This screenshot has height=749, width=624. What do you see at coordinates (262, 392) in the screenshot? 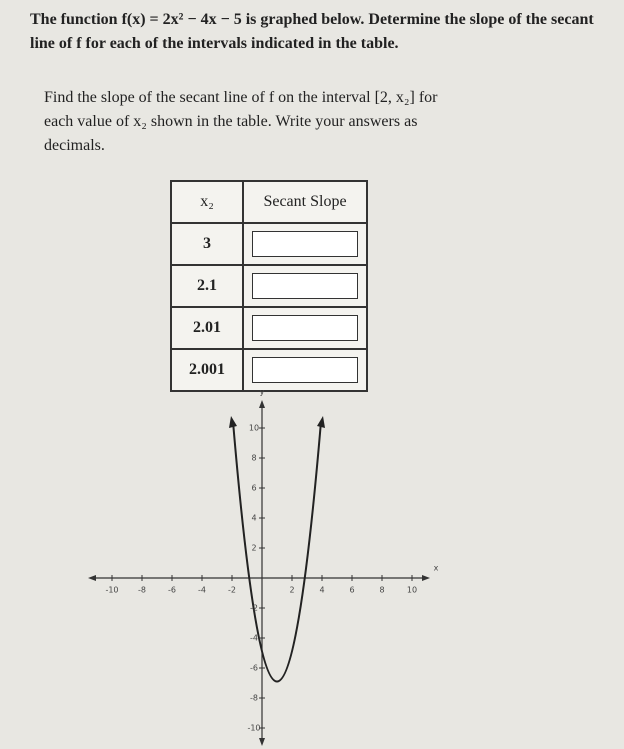
I see `y-axis-label: y` at bounding box center [262, 392].